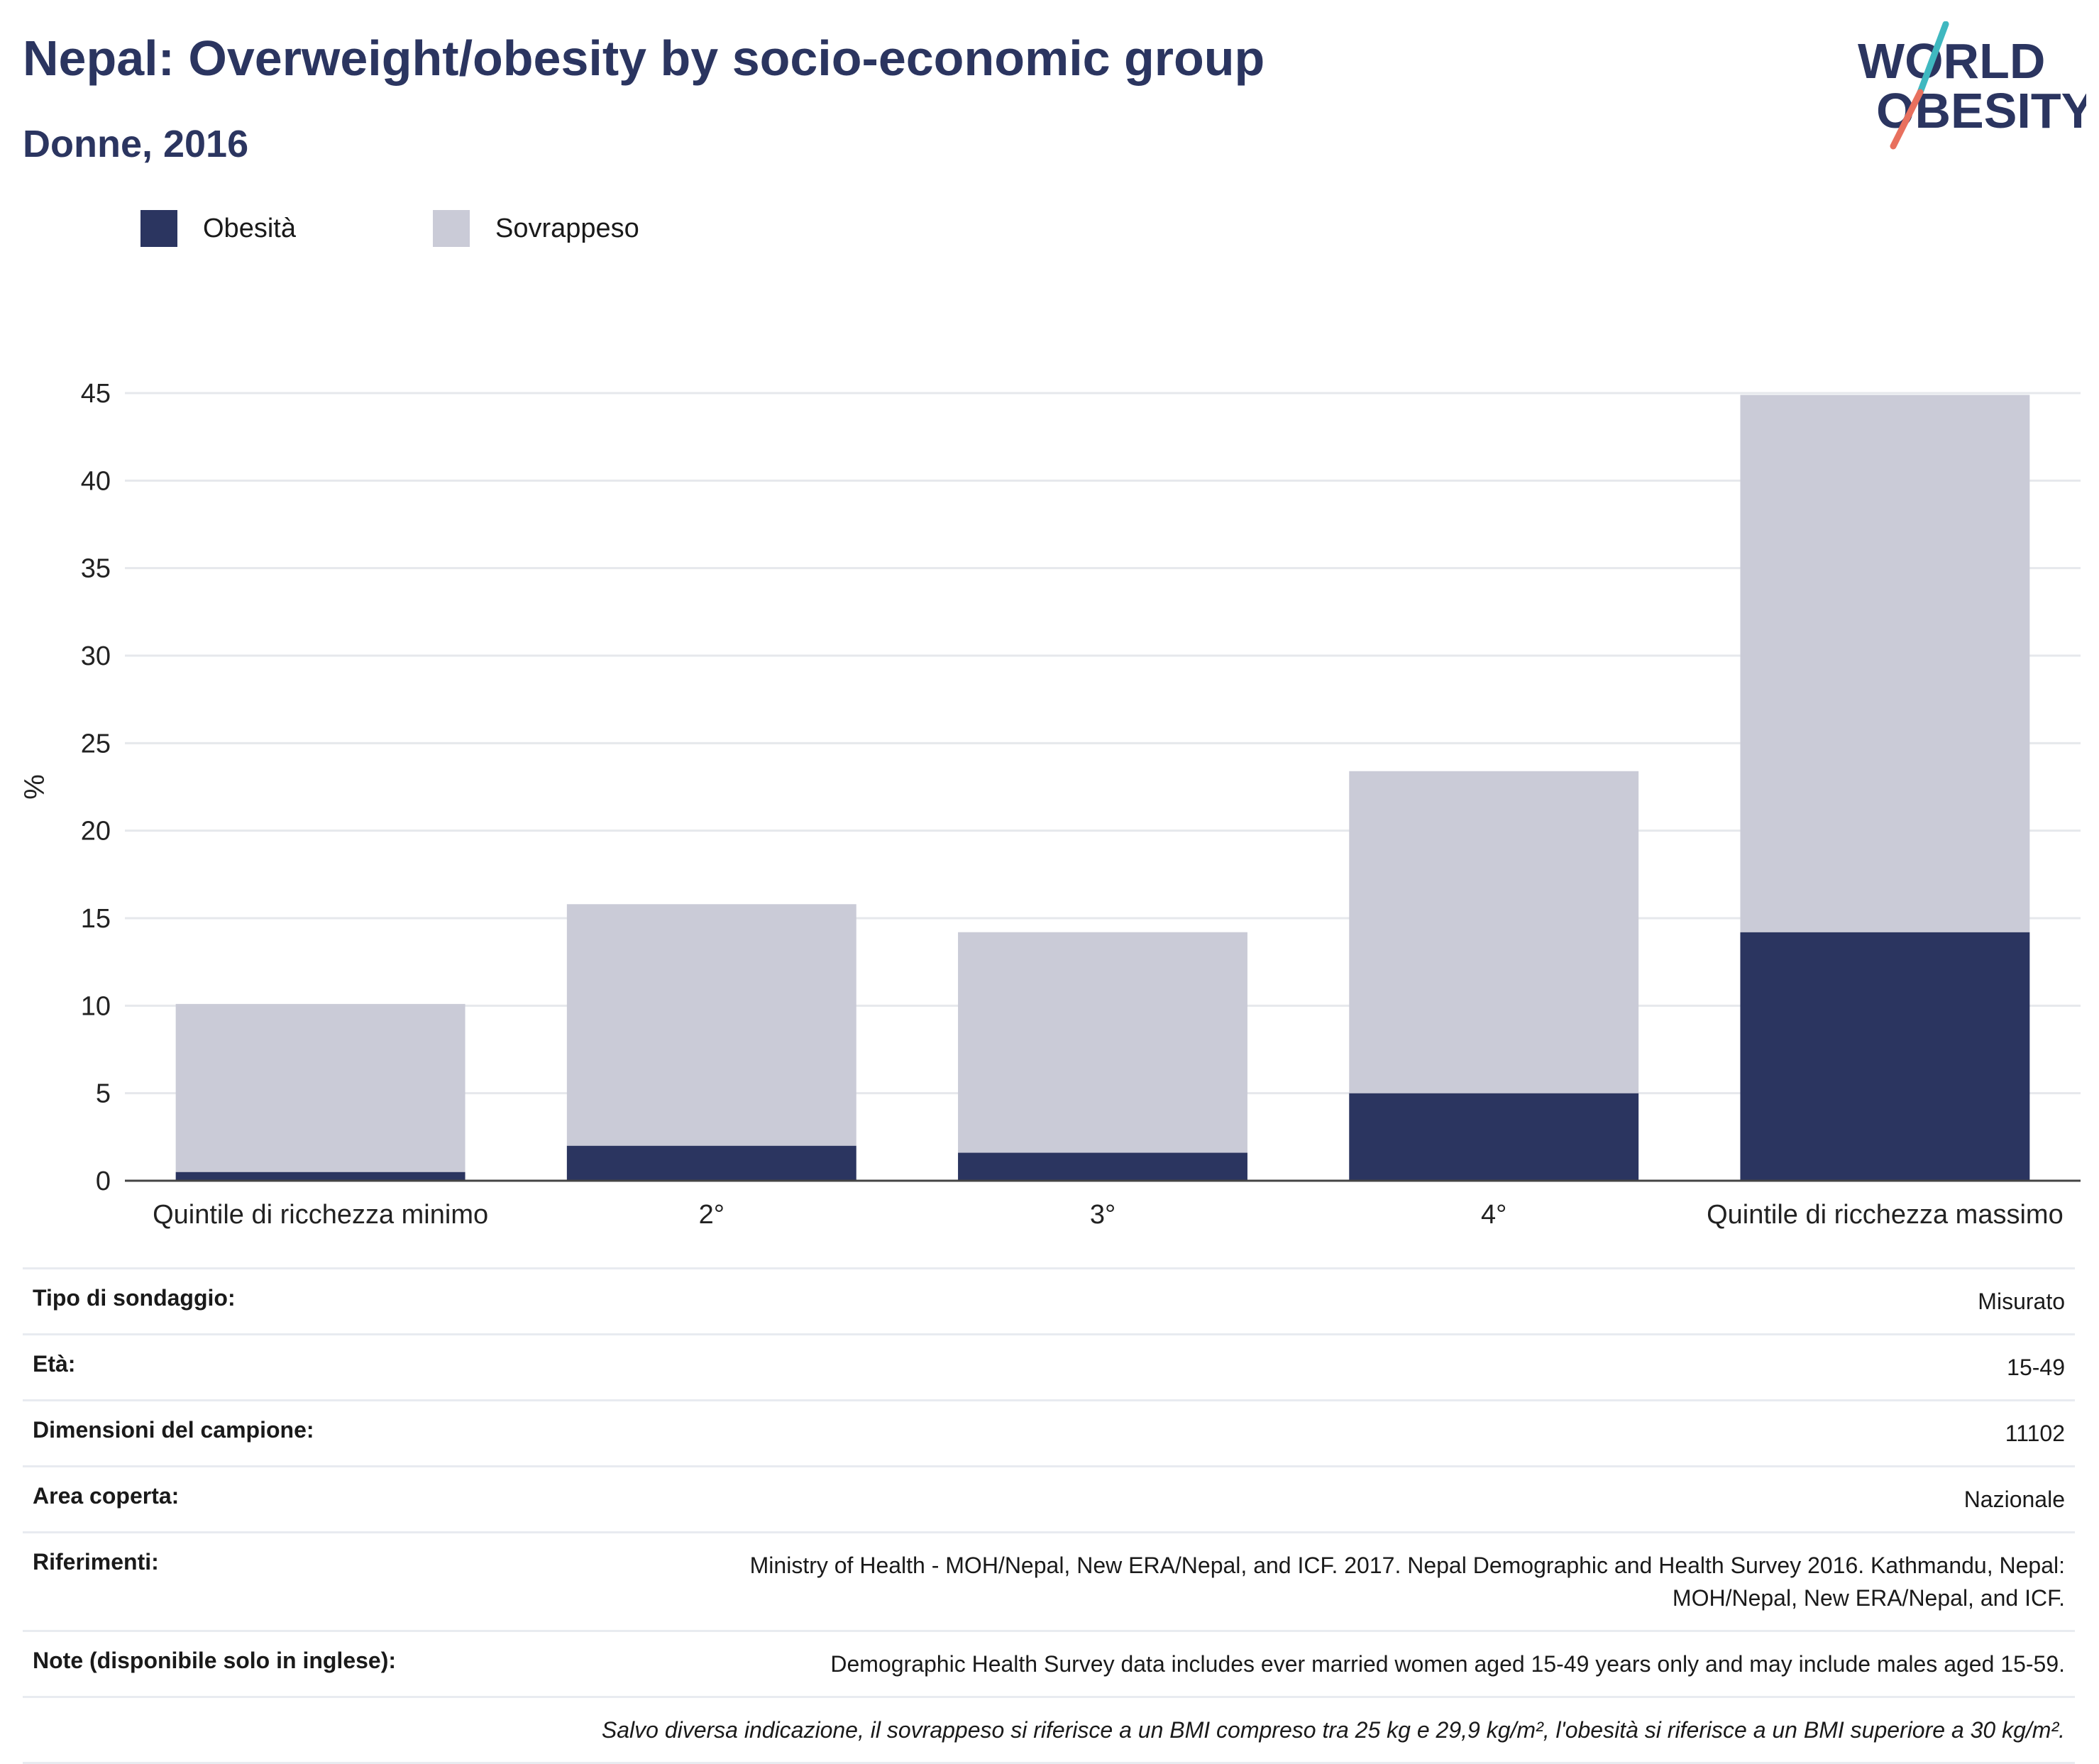 This screenshot has width=2099, height=1764. Describe the element at coordinates (1049, 1432) in the screenshot. I see `info-row: Dimensioni del campione: 11102` at that location.